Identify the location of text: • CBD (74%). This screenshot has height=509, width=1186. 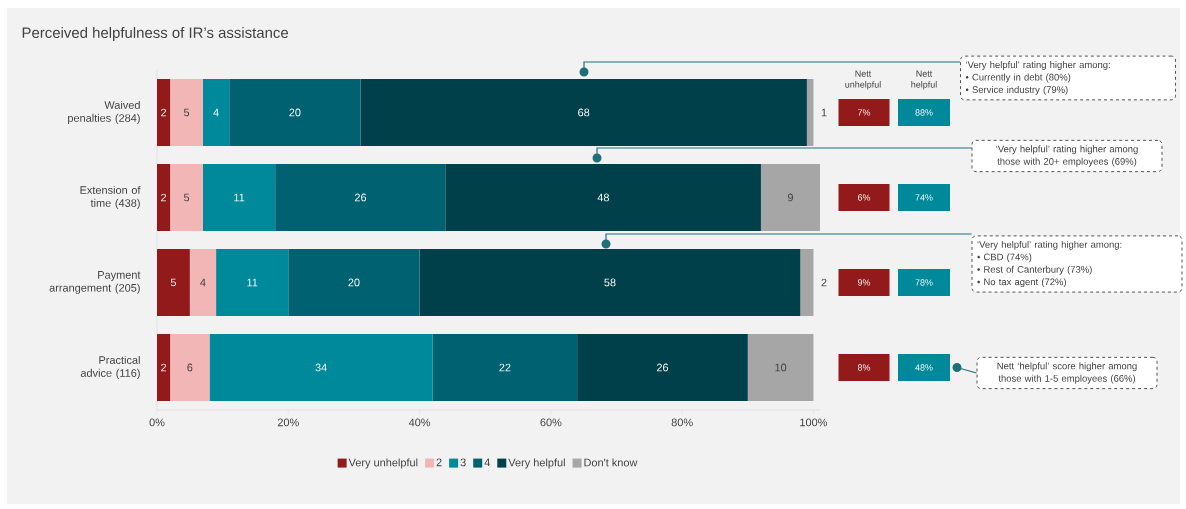
(1004, 258).